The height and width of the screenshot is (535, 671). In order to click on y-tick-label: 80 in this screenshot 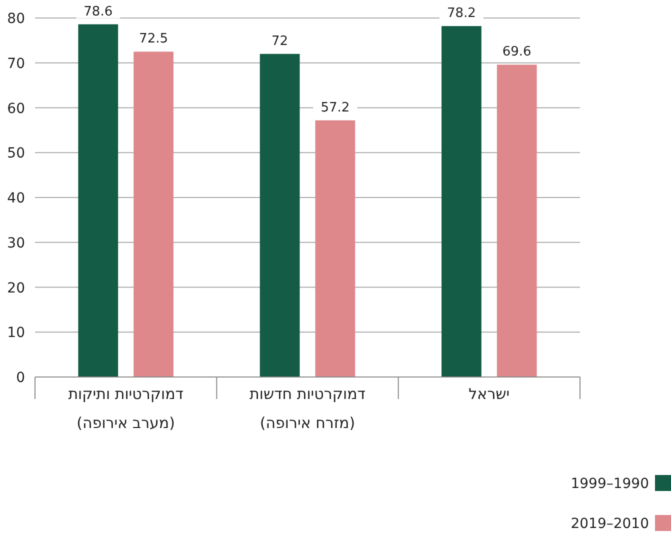, I will do `click(16, 19)`.